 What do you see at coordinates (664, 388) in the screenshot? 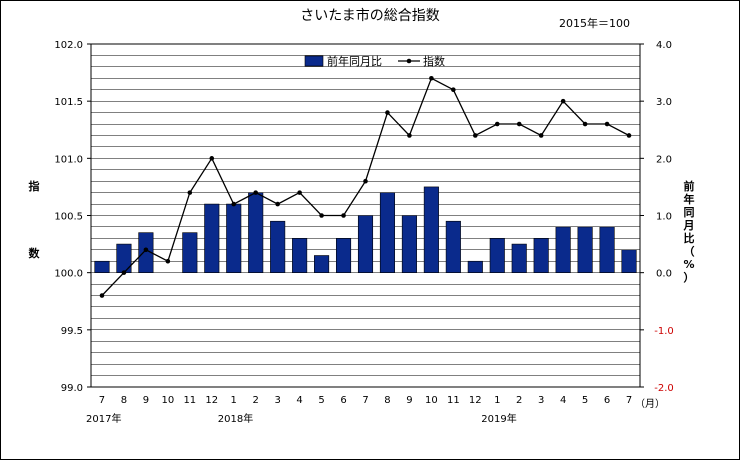
I see `right-tick-label: -2.0` at bounding box center [664, 388].